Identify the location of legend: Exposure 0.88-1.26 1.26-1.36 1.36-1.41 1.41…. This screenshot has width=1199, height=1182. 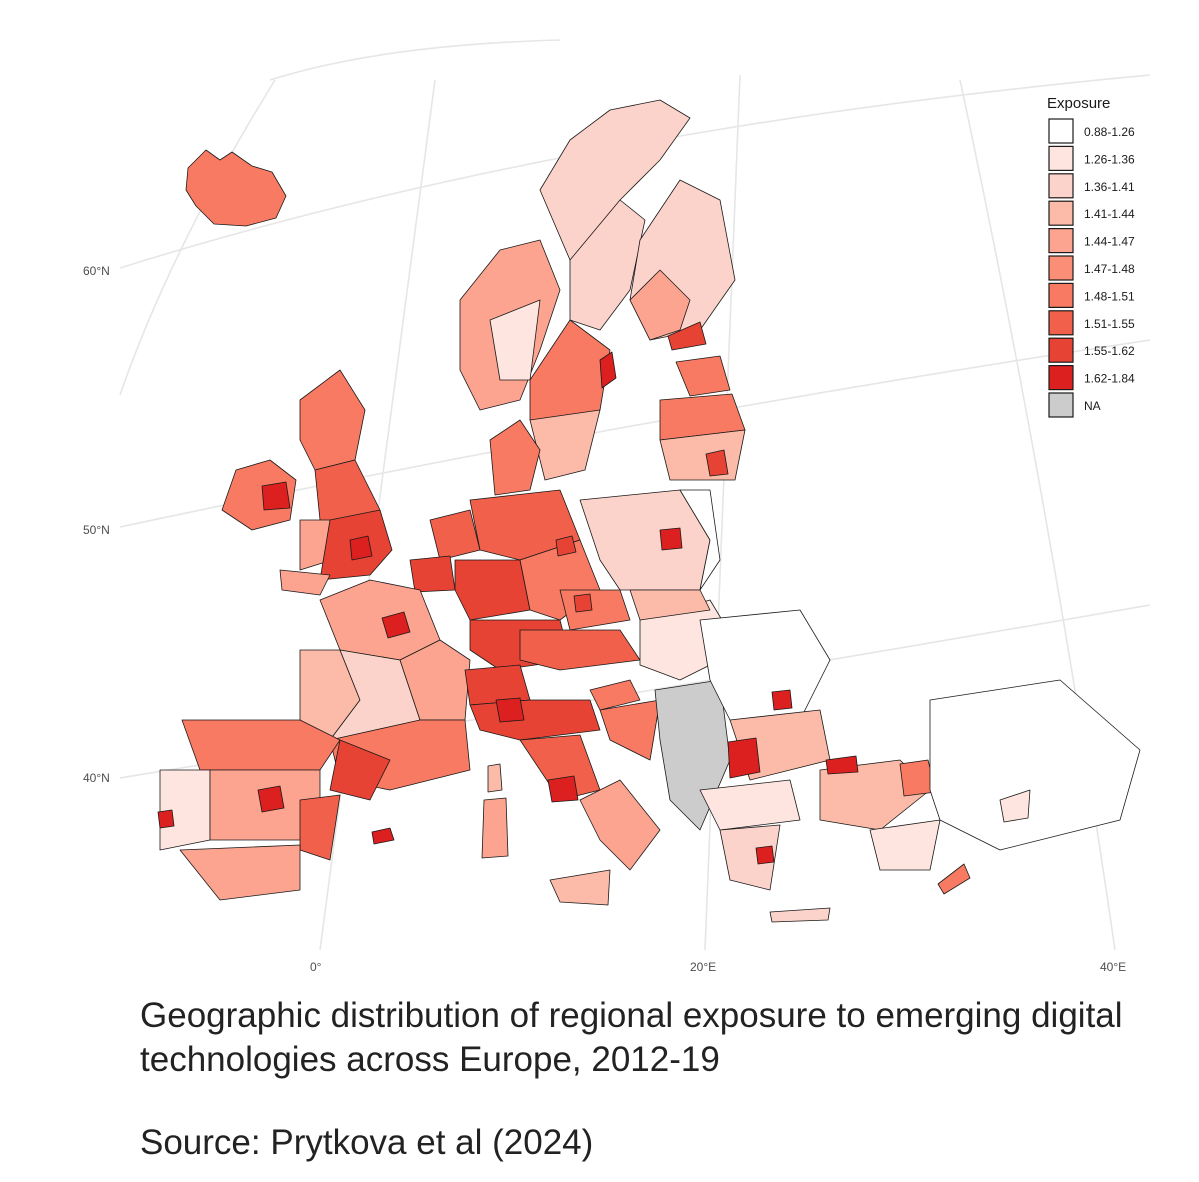
(1091, 256).